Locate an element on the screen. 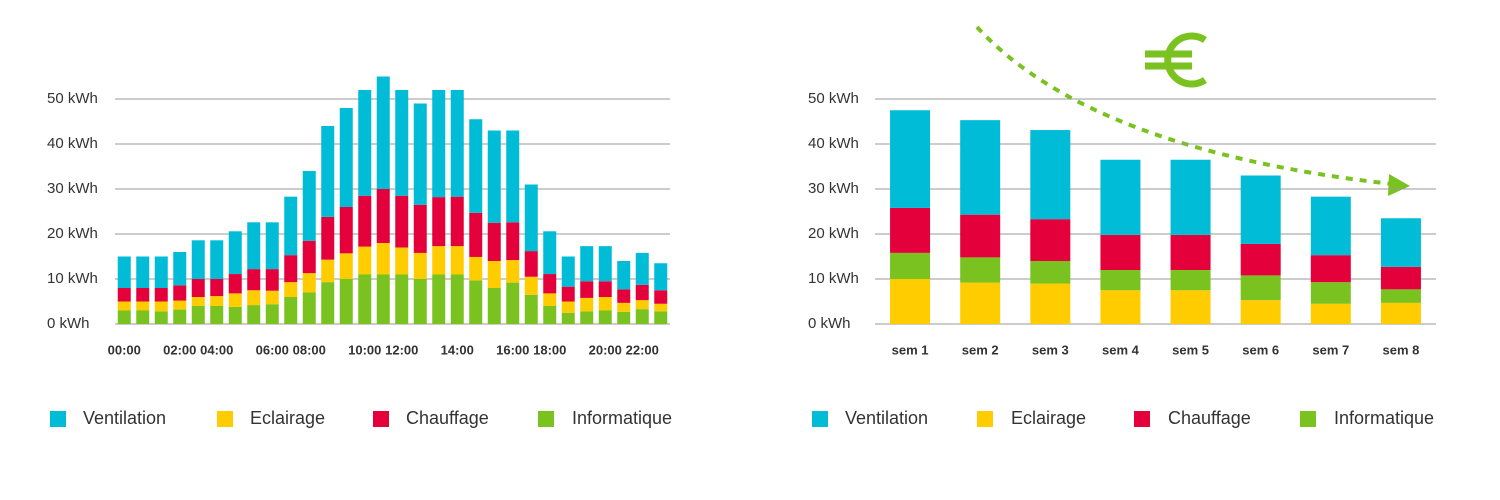 This screenshot has width=1500, height=500. x-tick-label: sem 7 is located at coordinates (1330, 349).